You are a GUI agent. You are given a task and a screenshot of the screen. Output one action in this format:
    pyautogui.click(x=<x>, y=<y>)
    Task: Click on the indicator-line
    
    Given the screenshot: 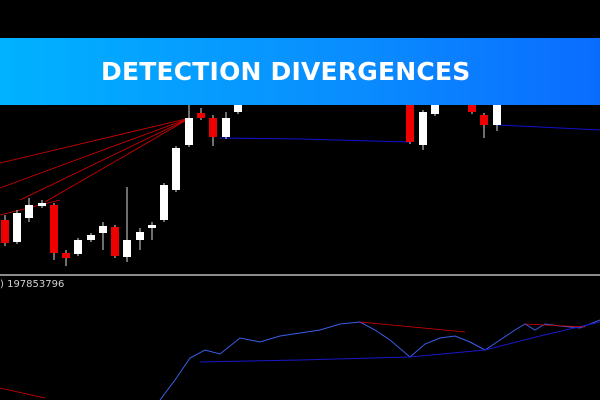 What is the action you would take?
    pyautogui.click(x=379, y=359)
    